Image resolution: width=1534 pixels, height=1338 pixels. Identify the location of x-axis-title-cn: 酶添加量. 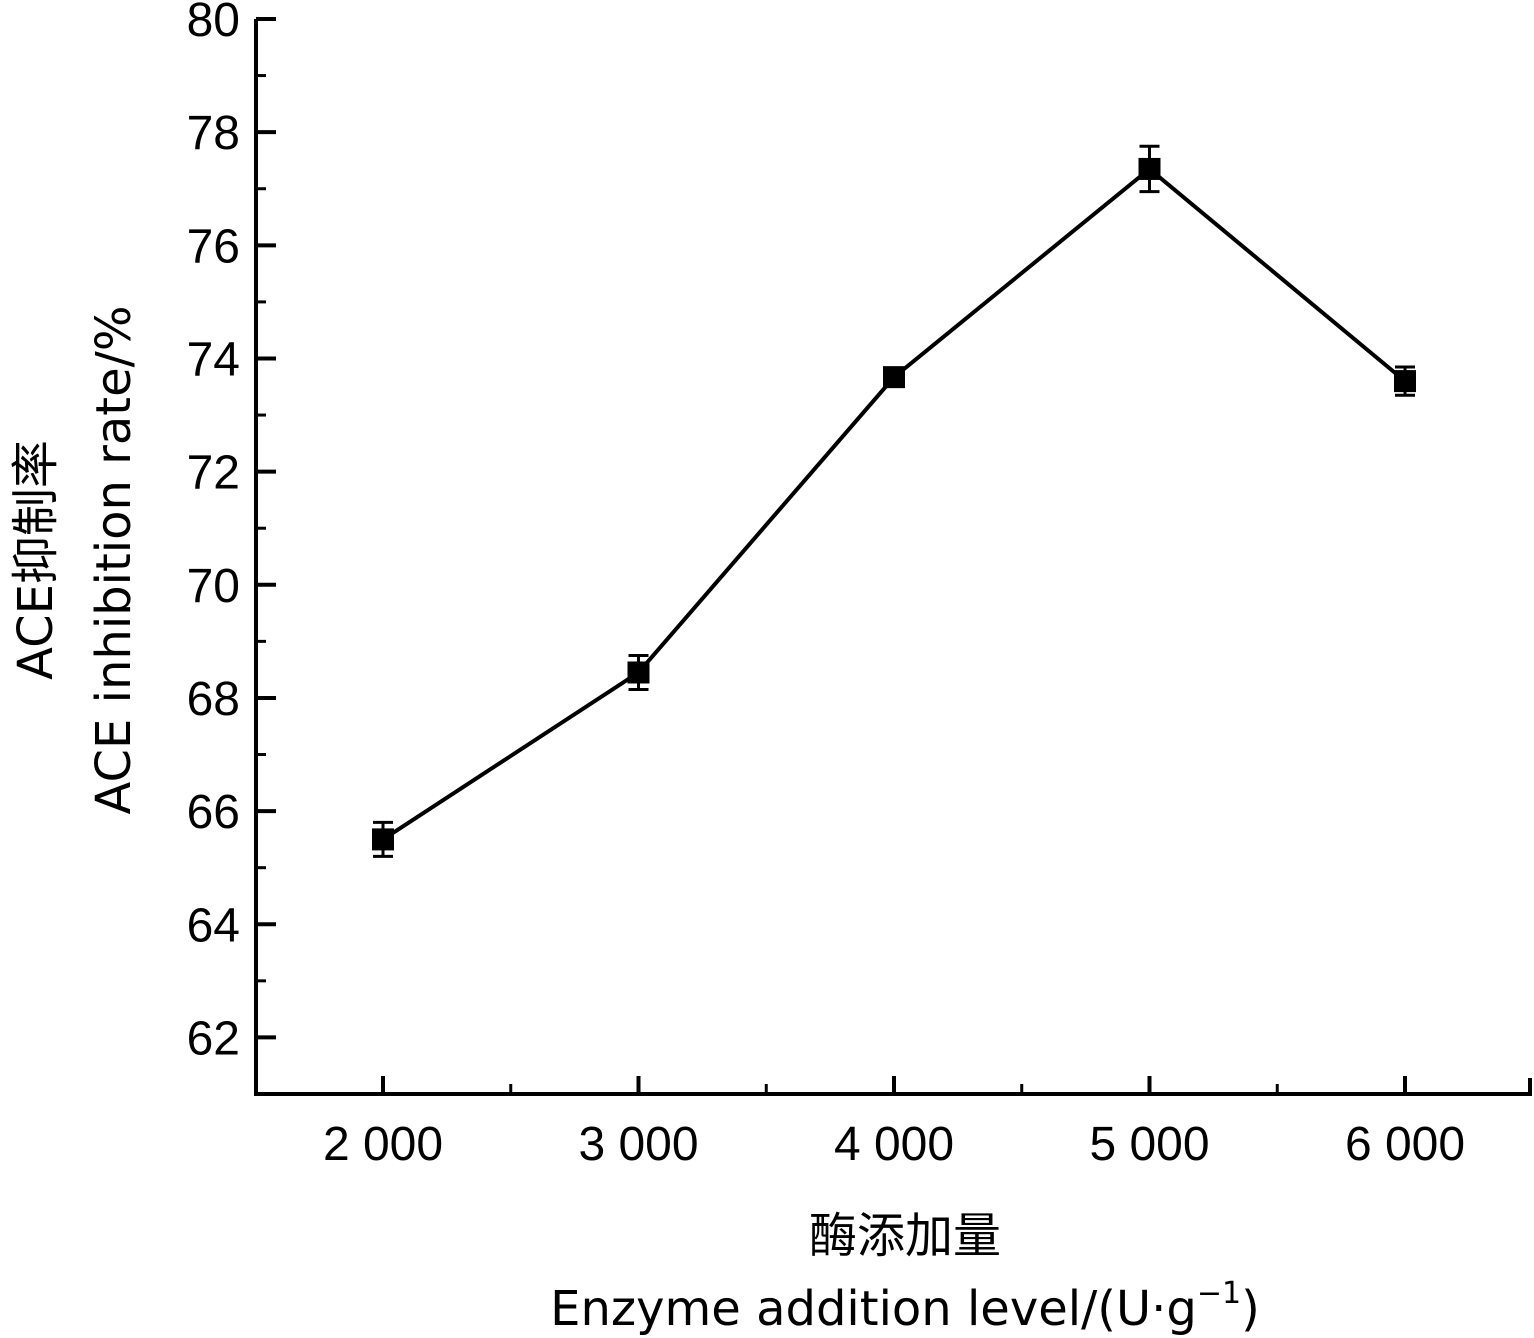
(905, 1236).